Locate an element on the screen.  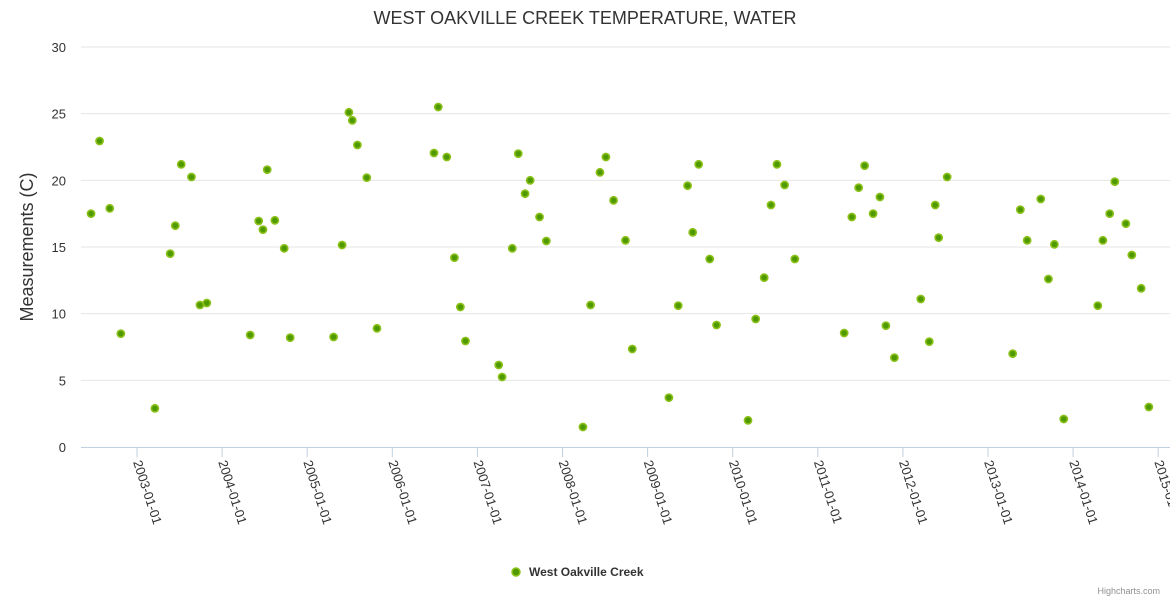
legend-label: West Oakville Creek is located at coordinates (586, 572).